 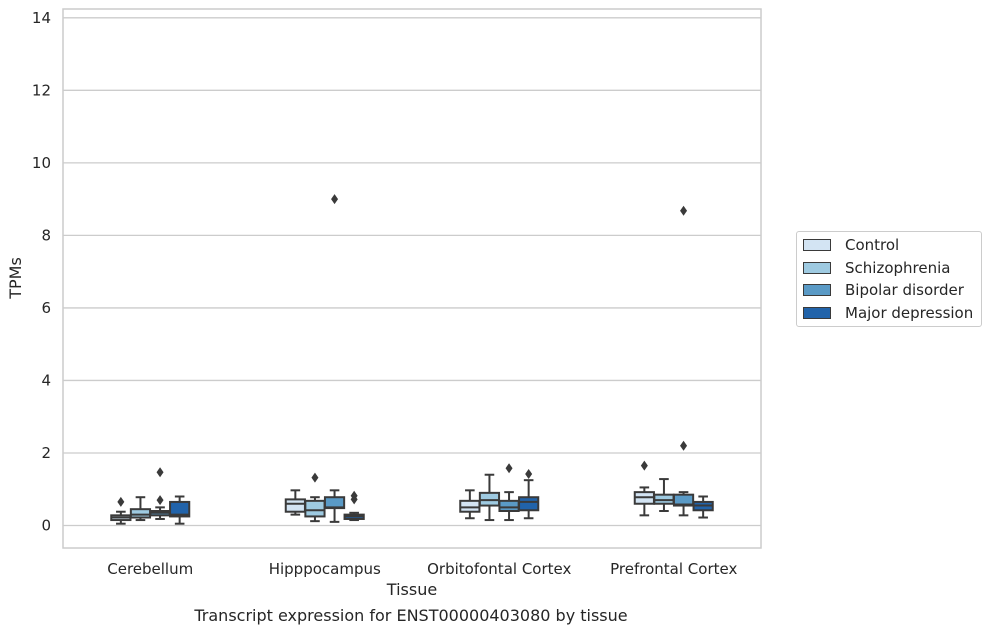 I want to click on y-tick-label: 6, so click(x=46, y=308).